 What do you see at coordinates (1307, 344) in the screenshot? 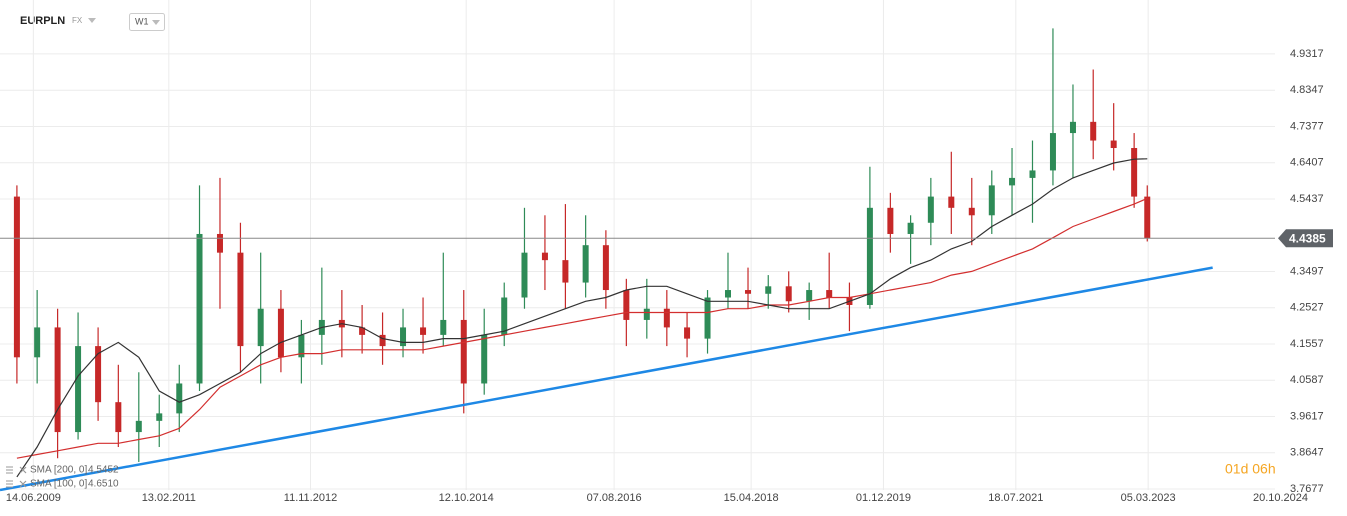
I see `y-tick-label: 4.1557` at bounding box center [1307, 344].